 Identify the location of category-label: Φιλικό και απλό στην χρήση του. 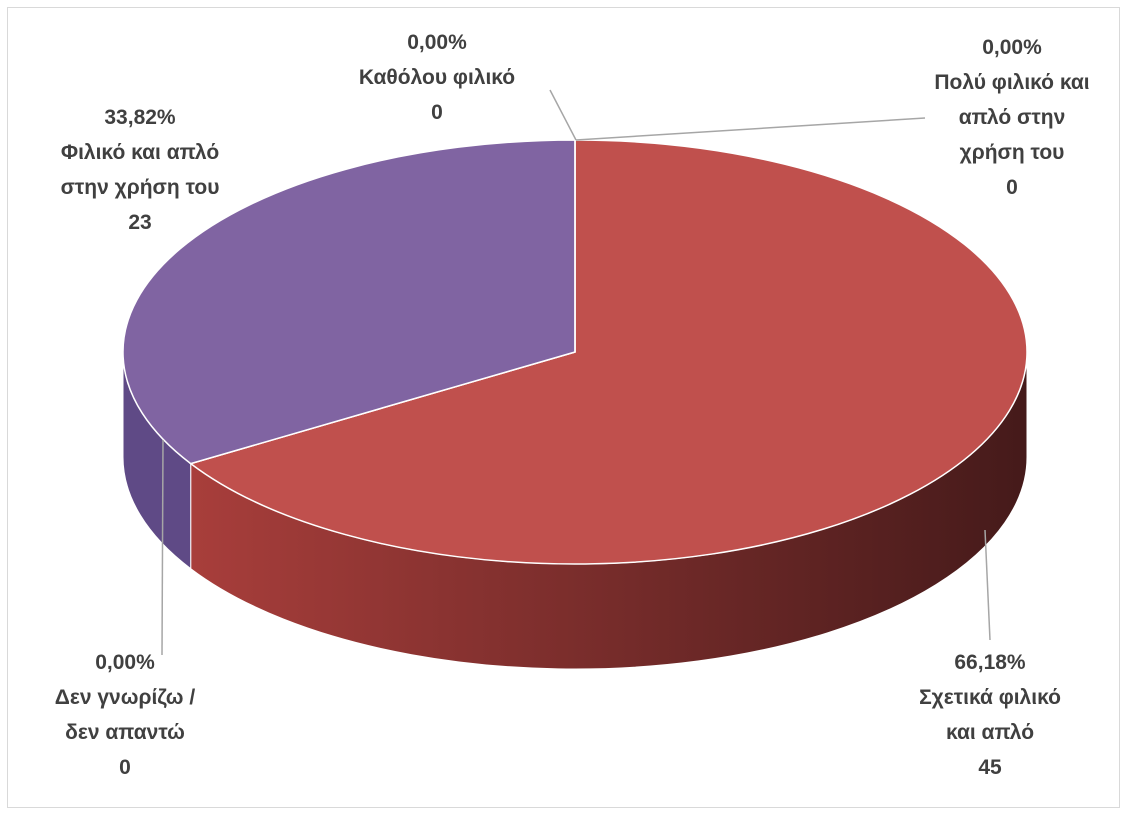
(140, 170).